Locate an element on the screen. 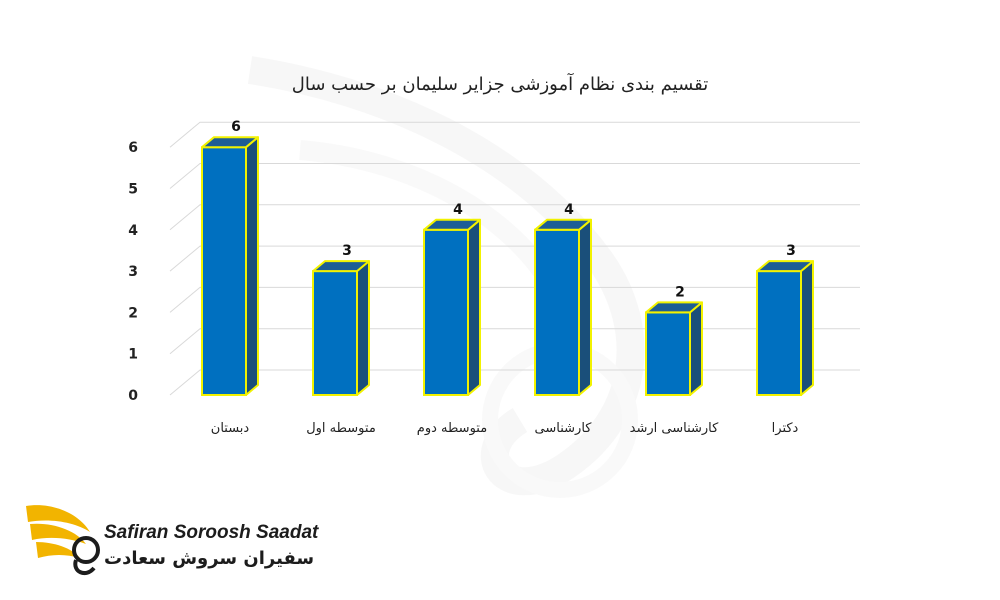 This screenshot has width=1000, height=600. y-tick-label: 4 is located at coordinates (133, 231).